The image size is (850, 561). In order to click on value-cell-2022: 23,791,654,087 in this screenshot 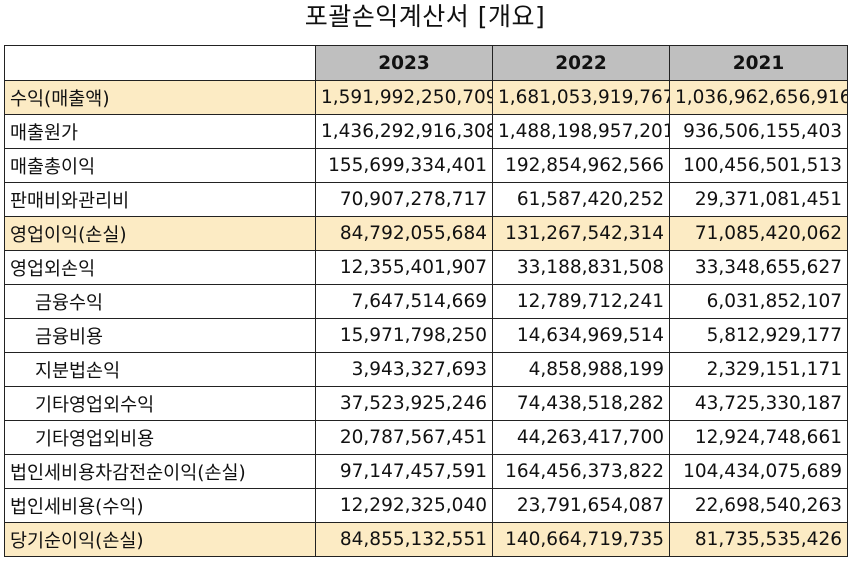, I will do `click(581, 505)`.